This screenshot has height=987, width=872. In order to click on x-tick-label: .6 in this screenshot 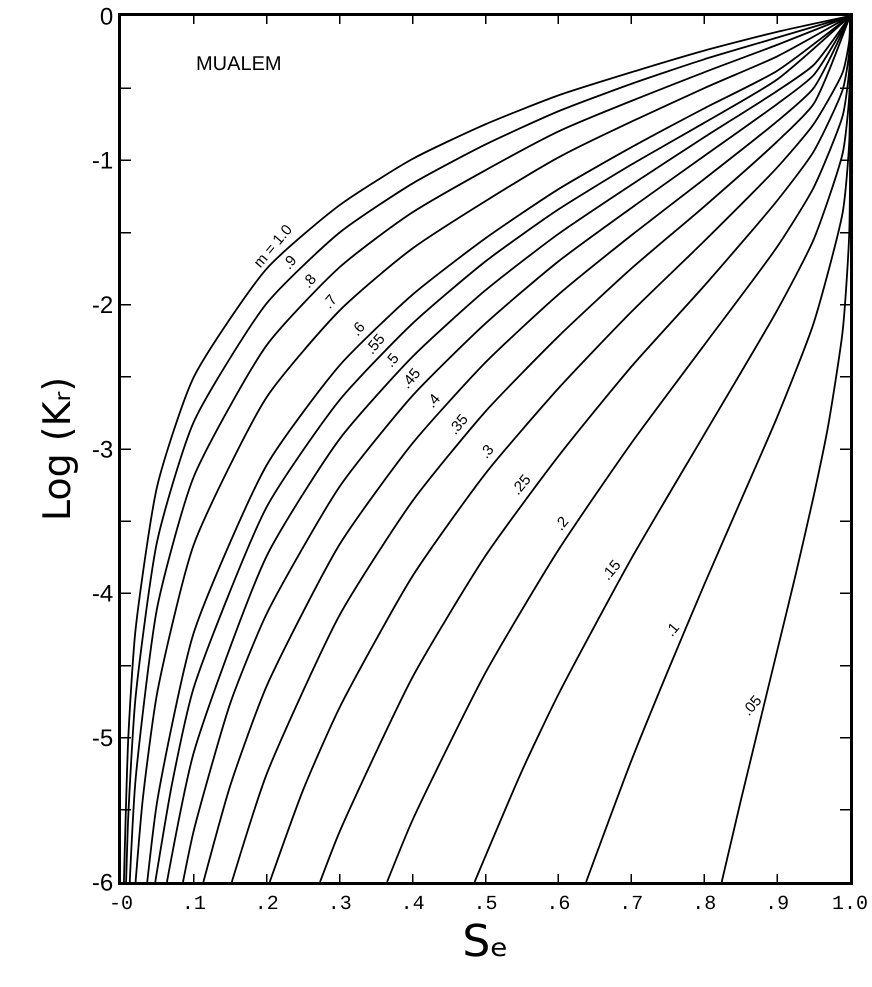, I will do `click(558, 904)`.